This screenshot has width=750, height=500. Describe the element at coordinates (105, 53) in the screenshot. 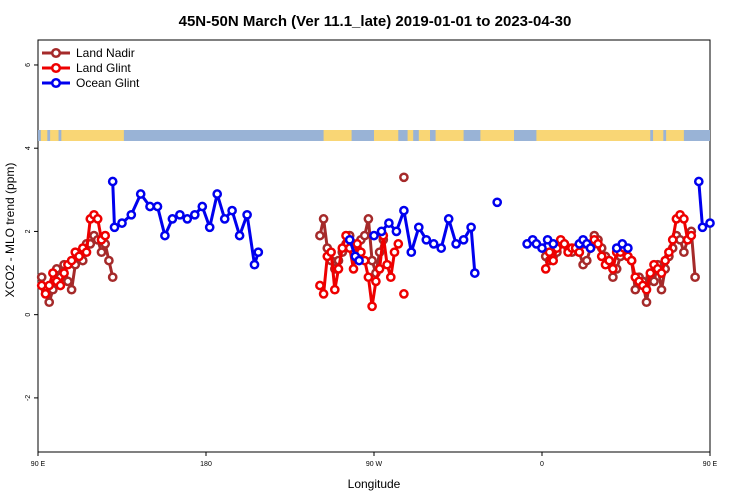

I see `legend-label-0: Land Nadir` at that location.